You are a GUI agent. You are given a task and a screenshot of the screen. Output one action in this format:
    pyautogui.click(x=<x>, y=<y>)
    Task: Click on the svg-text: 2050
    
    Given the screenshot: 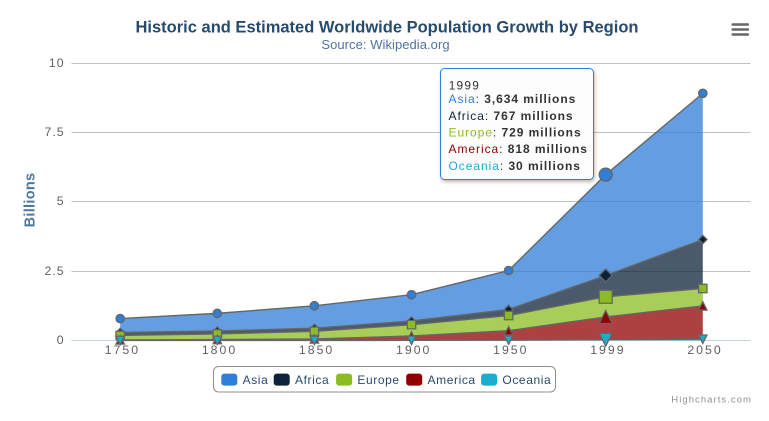 What is the action you would take?
    pyautogui.click(x=704, y=350)
    